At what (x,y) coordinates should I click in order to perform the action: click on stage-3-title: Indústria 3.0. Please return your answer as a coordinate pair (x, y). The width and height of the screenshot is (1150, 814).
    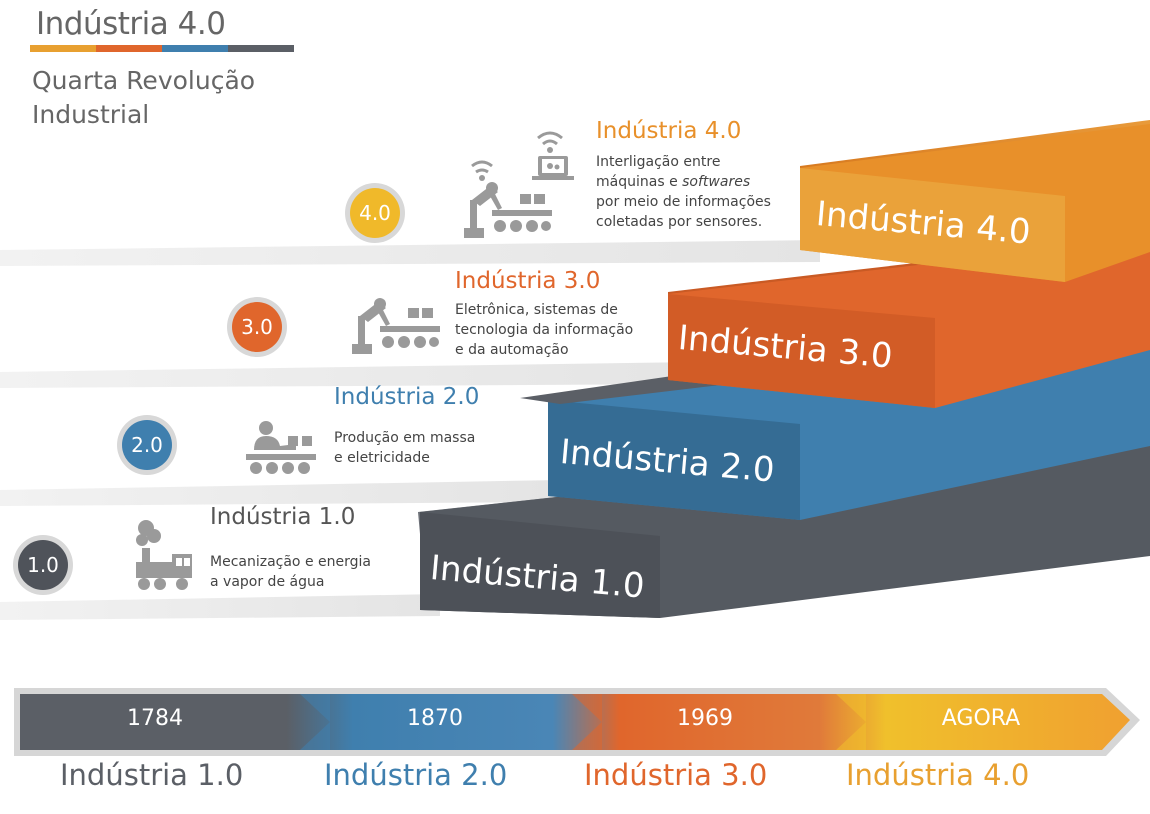
    Looking at the image, I should click on (528, 281).